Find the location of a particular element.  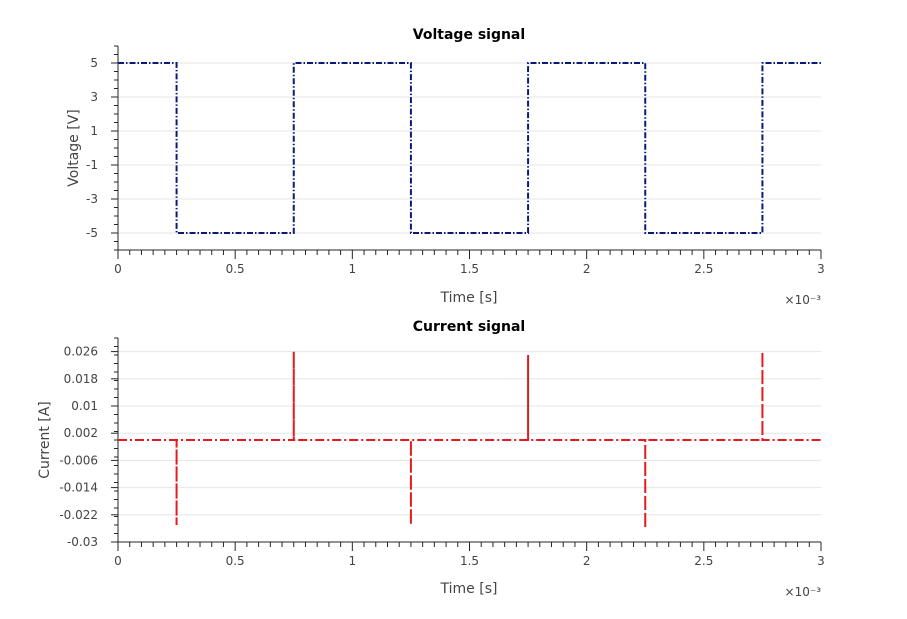

voltage-x-axis-label: Time [s] is located at coordinates (469, 298).